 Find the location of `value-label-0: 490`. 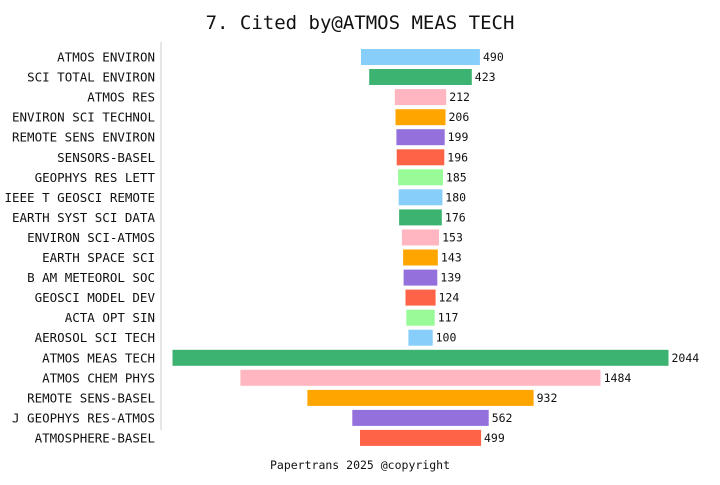

value-label-0: 490 is located at coordinates (493, 57).